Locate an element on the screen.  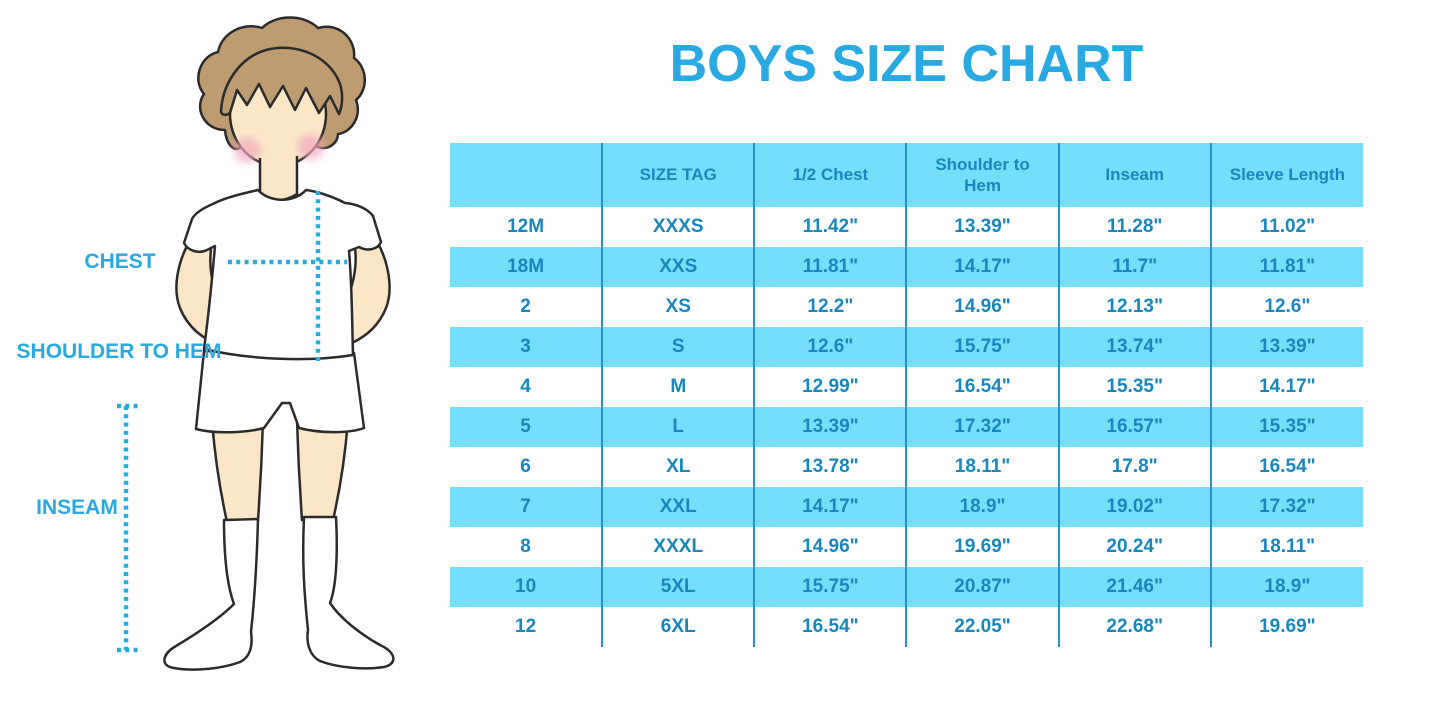
inseam-cell: 21.46" is located at coordinates (1134, 587).